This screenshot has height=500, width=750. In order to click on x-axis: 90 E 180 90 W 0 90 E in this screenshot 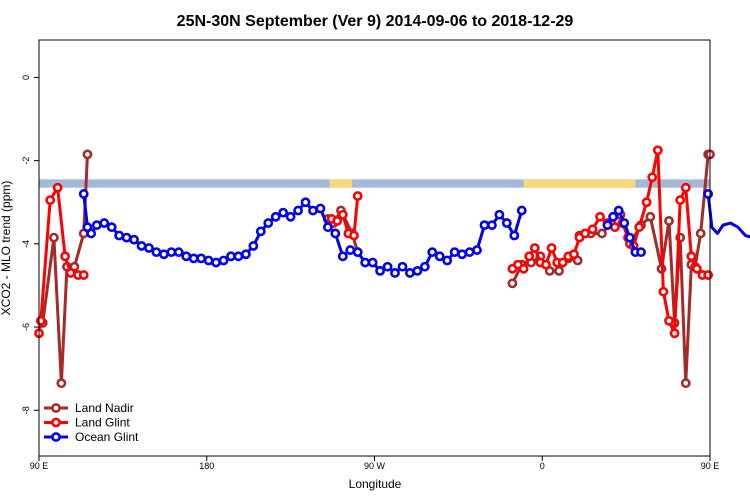, I will do `click(374, 463)`.